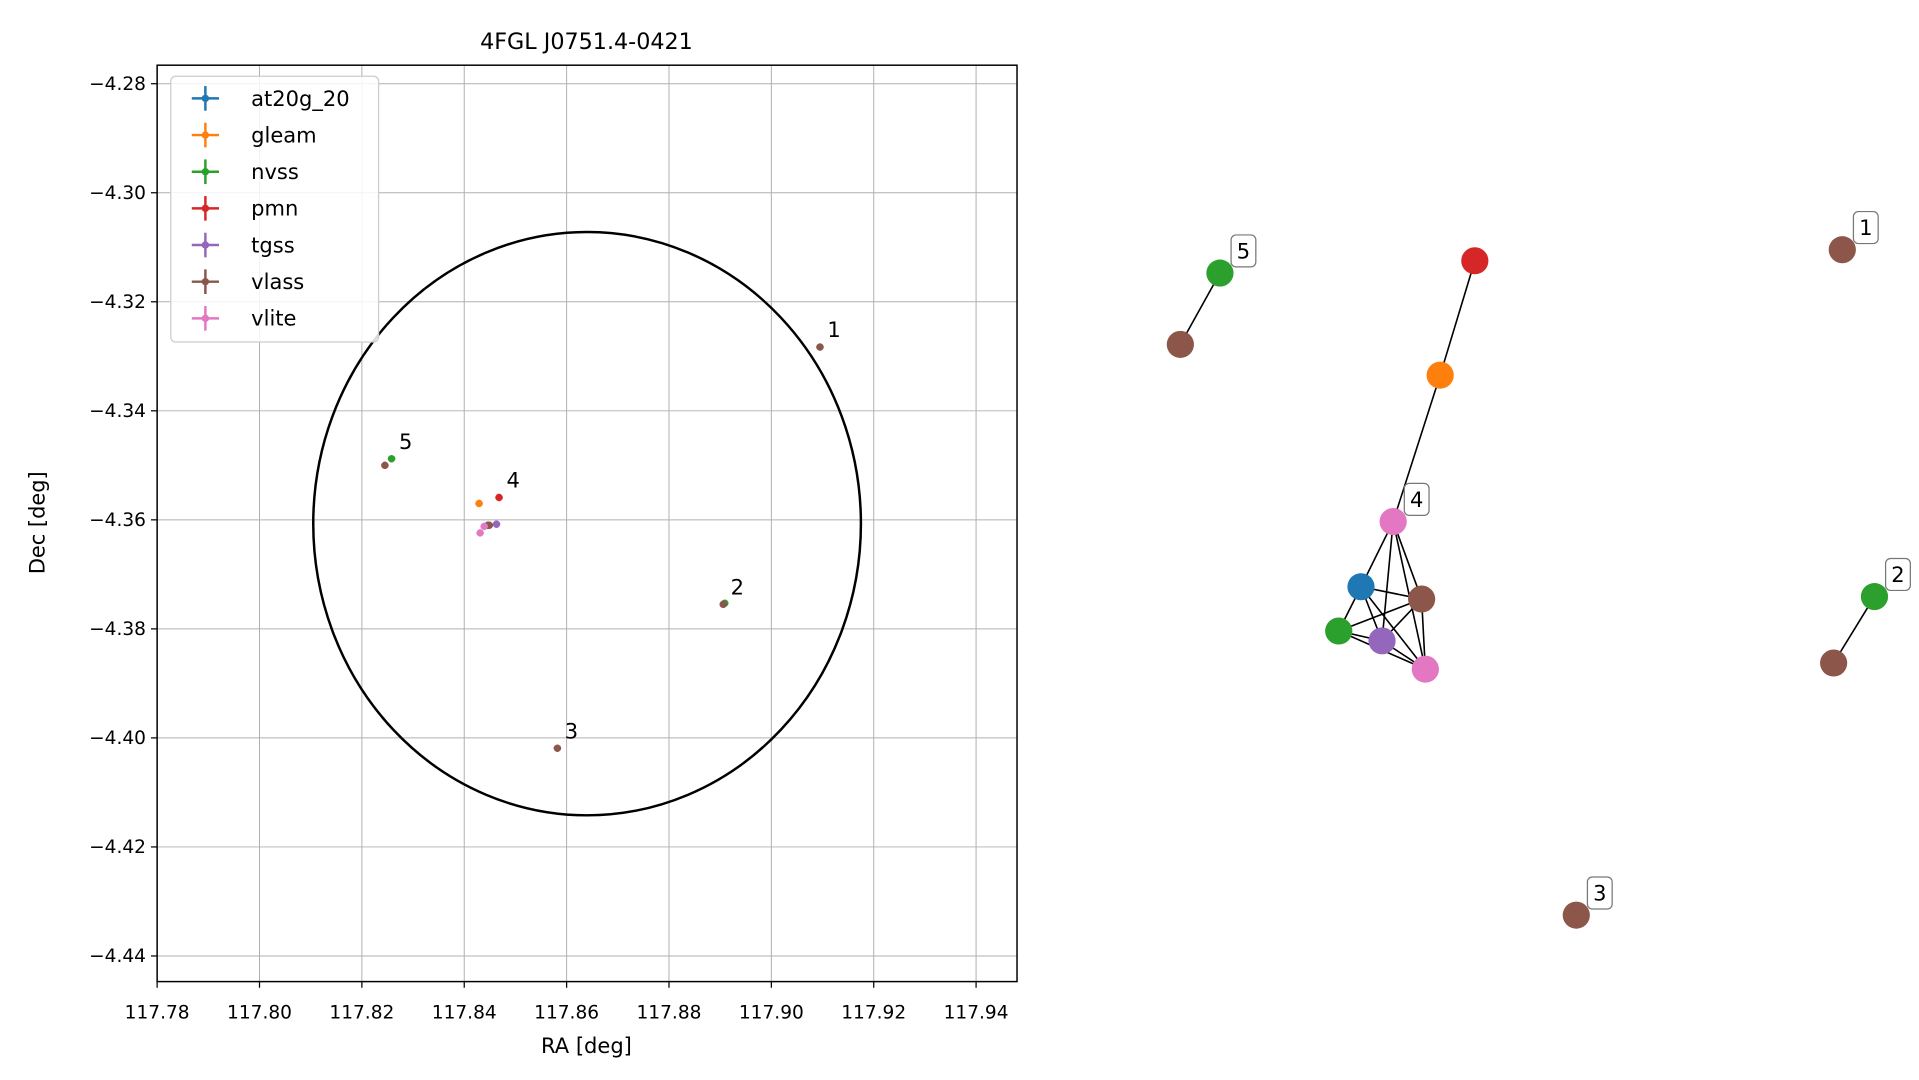  I want to click on y-tick-label: −4.32, so click(117, 302).